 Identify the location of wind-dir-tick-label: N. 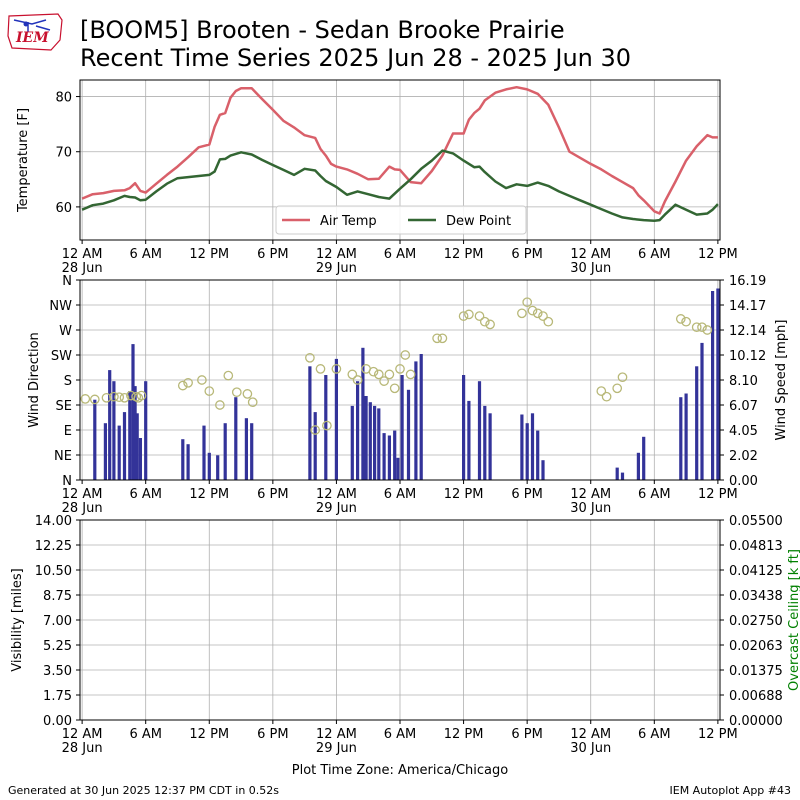
(67, 481).